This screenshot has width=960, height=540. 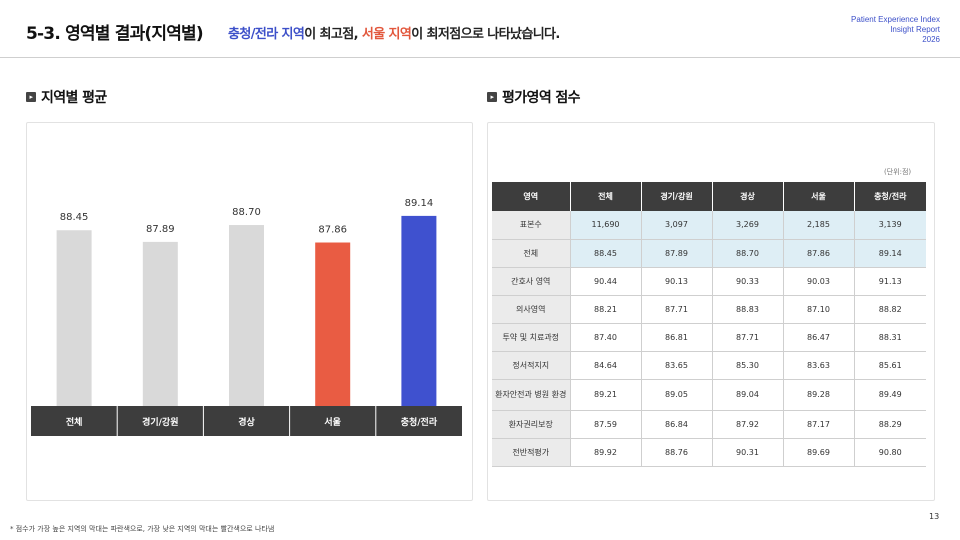 I want to click on table-cell: 88.70, so click(x=748, y=253).